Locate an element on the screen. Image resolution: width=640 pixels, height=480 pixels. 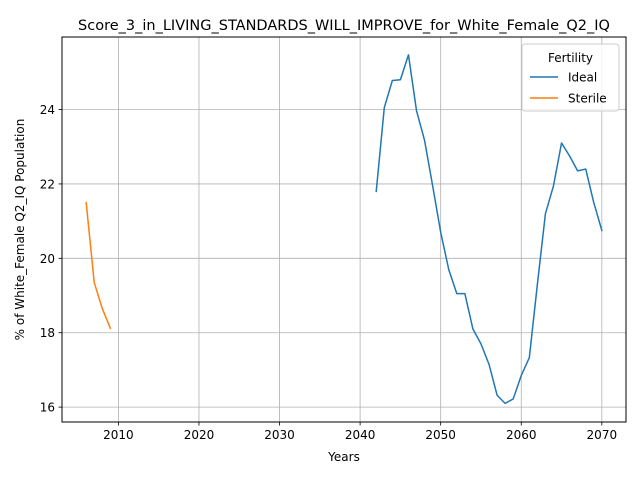
legend-label-ideal: Ideal is located at coordinates (582, 78).